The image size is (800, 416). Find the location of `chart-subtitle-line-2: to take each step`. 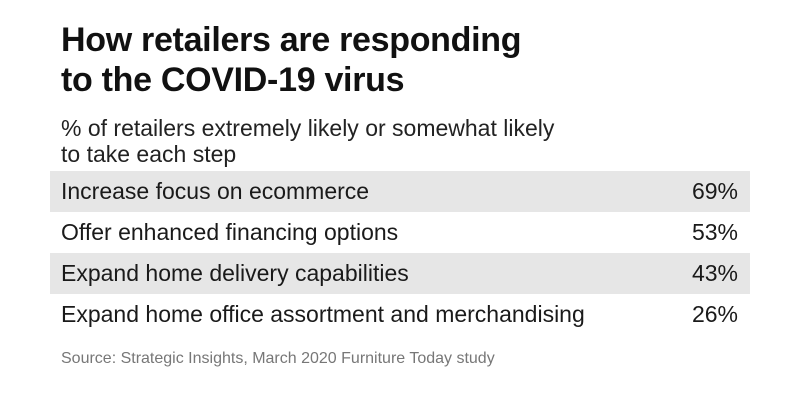

chart-subtitle-line-2: to take each step is located at coordinates (149, 154).